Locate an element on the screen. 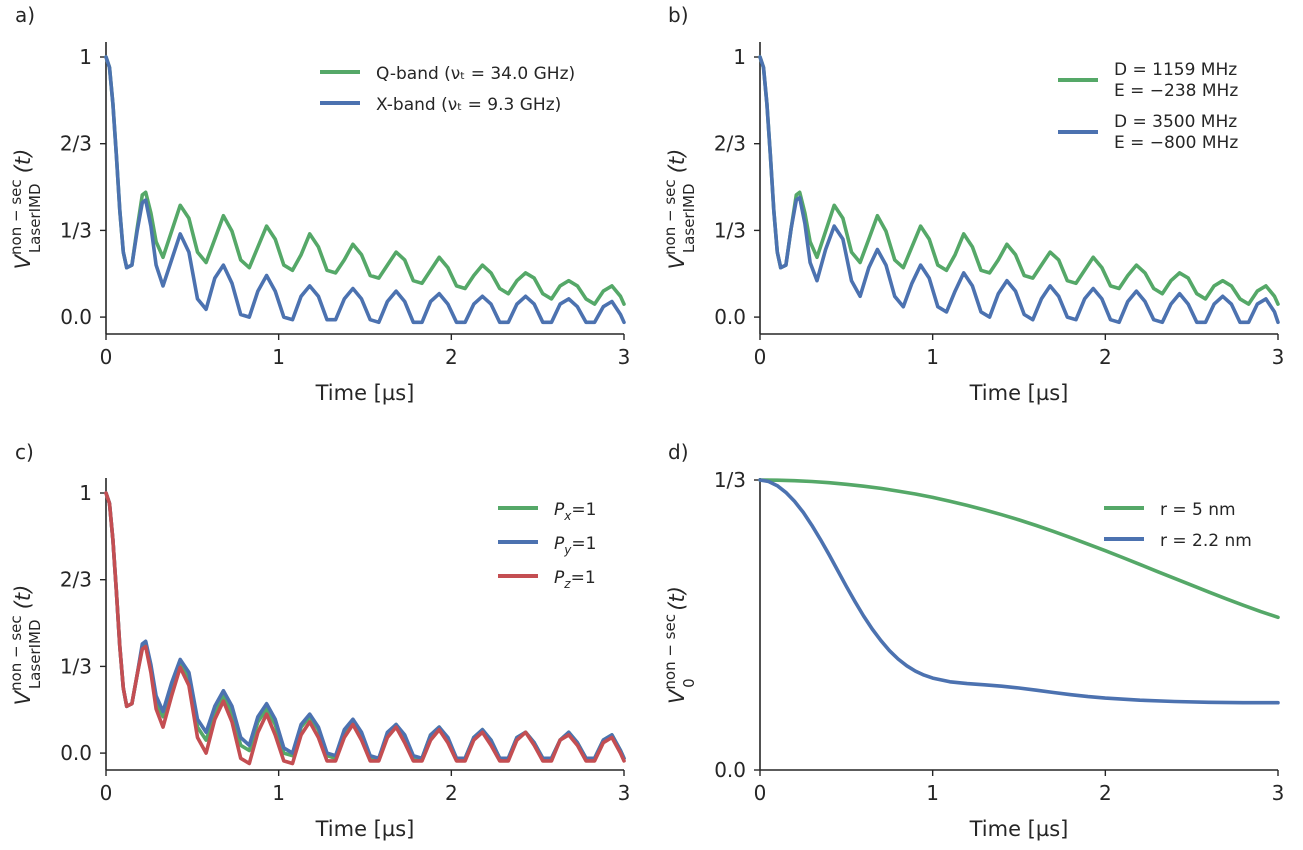  legend-label: D = 3500 MHz is located at coordinates (1175, 122).